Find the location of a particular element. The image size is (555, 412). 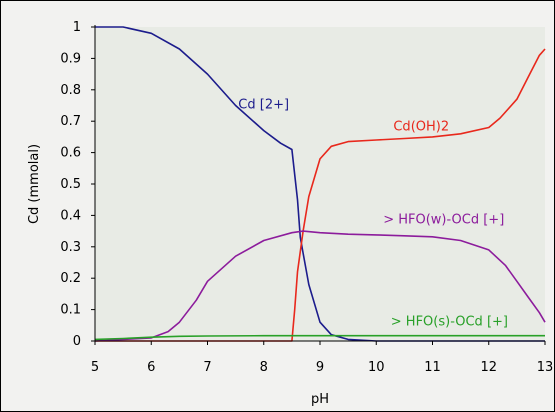

y-axis-title: Cd (mmolal) is located at coordinates (34, 184).